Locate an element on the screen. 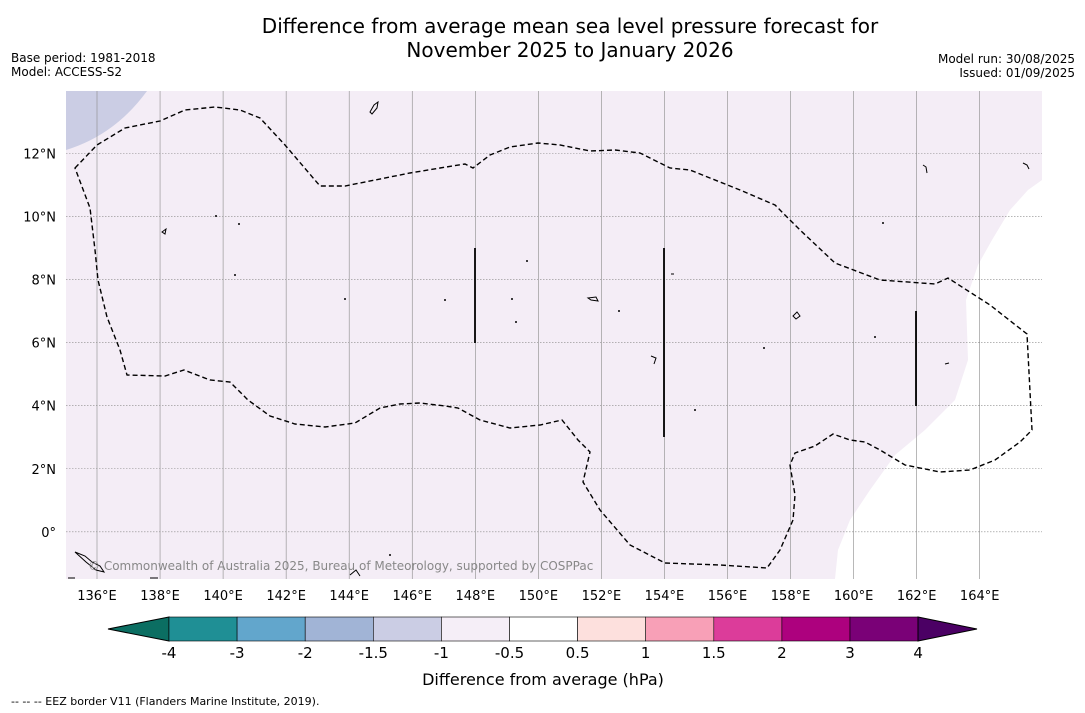 The width and height of the screenshot is (1085, 713). colorbar-tick-label: 1.5 is located at coordinates (714, 653).